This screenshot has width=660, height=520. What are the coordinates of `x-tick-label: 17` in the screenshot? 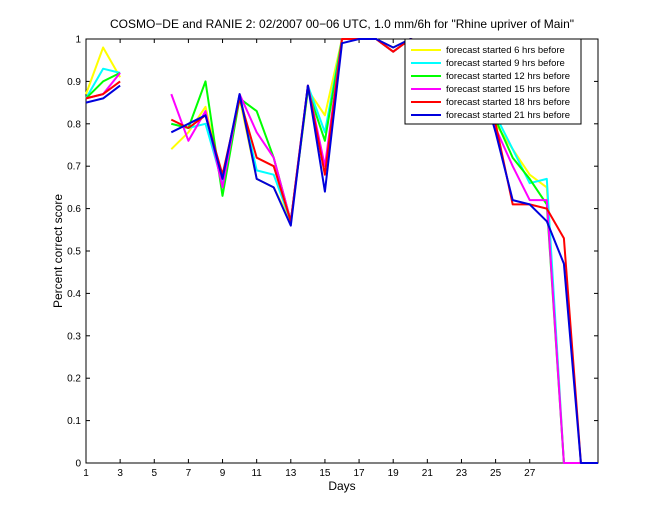 It's located at (360, 473).